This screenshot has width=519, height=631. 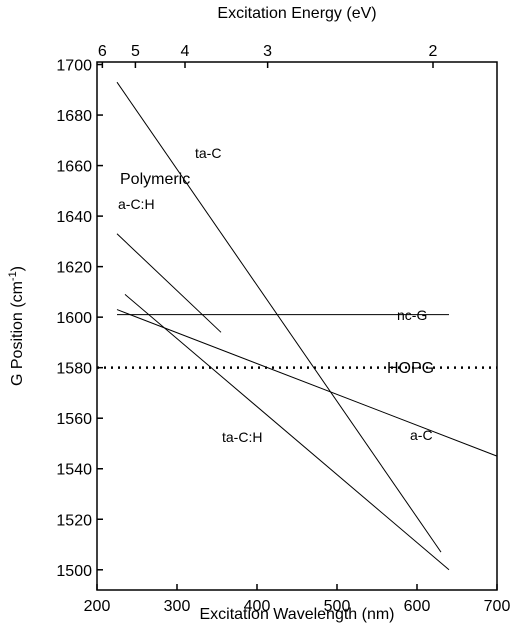 What do you see at coordinates (74, 419) in the screenshot?
I see `y-tick-label: 1560` at bounding box center [74, 419].